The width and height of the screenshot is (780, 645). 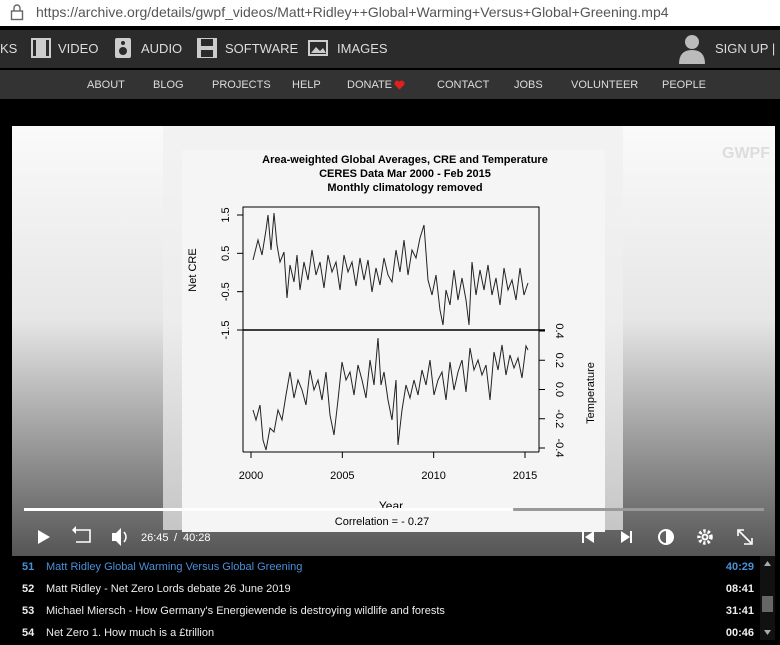 I want to click on item-number: 51, so click(x=28, y=567).